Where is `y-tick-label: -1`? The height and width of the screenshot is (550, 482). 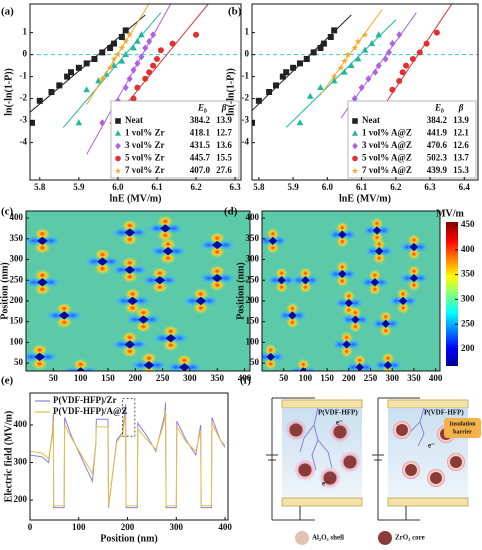 y-tick-label: -1 is located at coordinates (24, 76).